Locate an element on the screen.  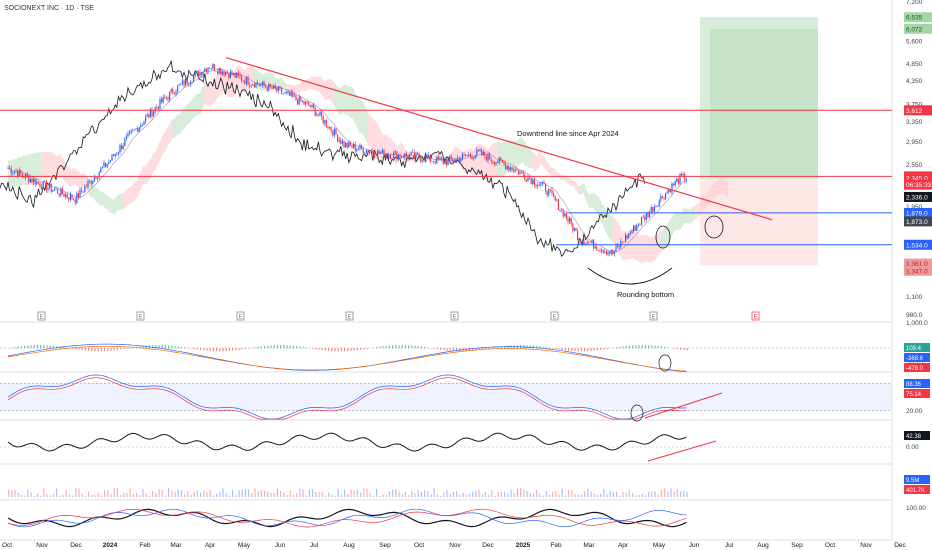
stoch-circle is located at coordinates (637, 413).